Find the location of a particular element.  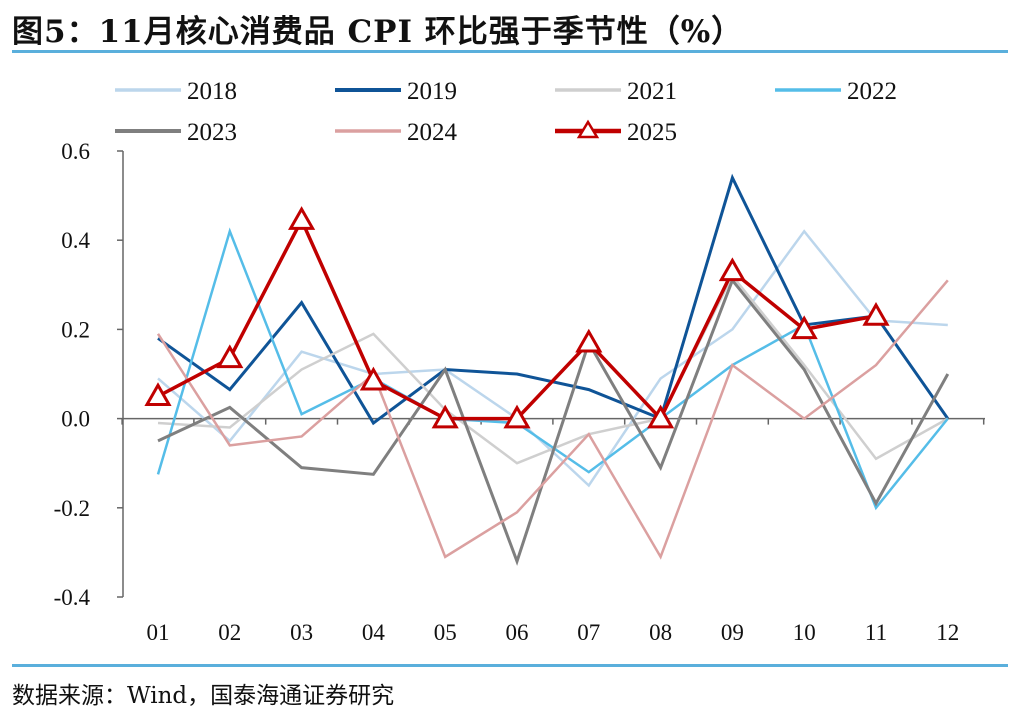

x-tick-label: 04 is located at coordinates (374, 632).